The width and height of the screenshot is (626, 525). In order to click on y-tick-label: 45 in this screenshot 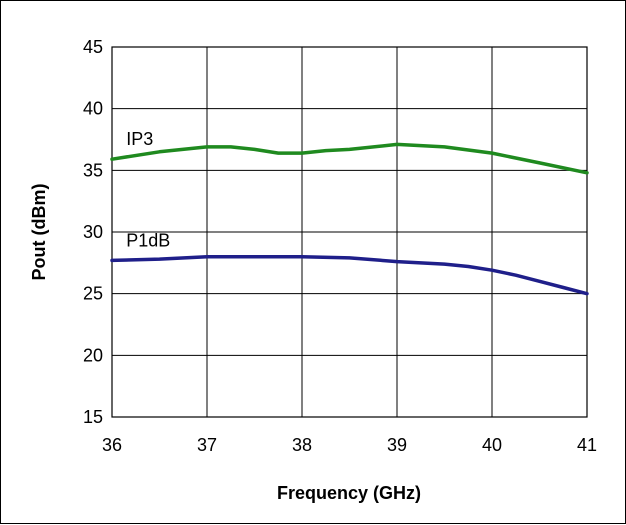, I will do `click(93, 47)`.